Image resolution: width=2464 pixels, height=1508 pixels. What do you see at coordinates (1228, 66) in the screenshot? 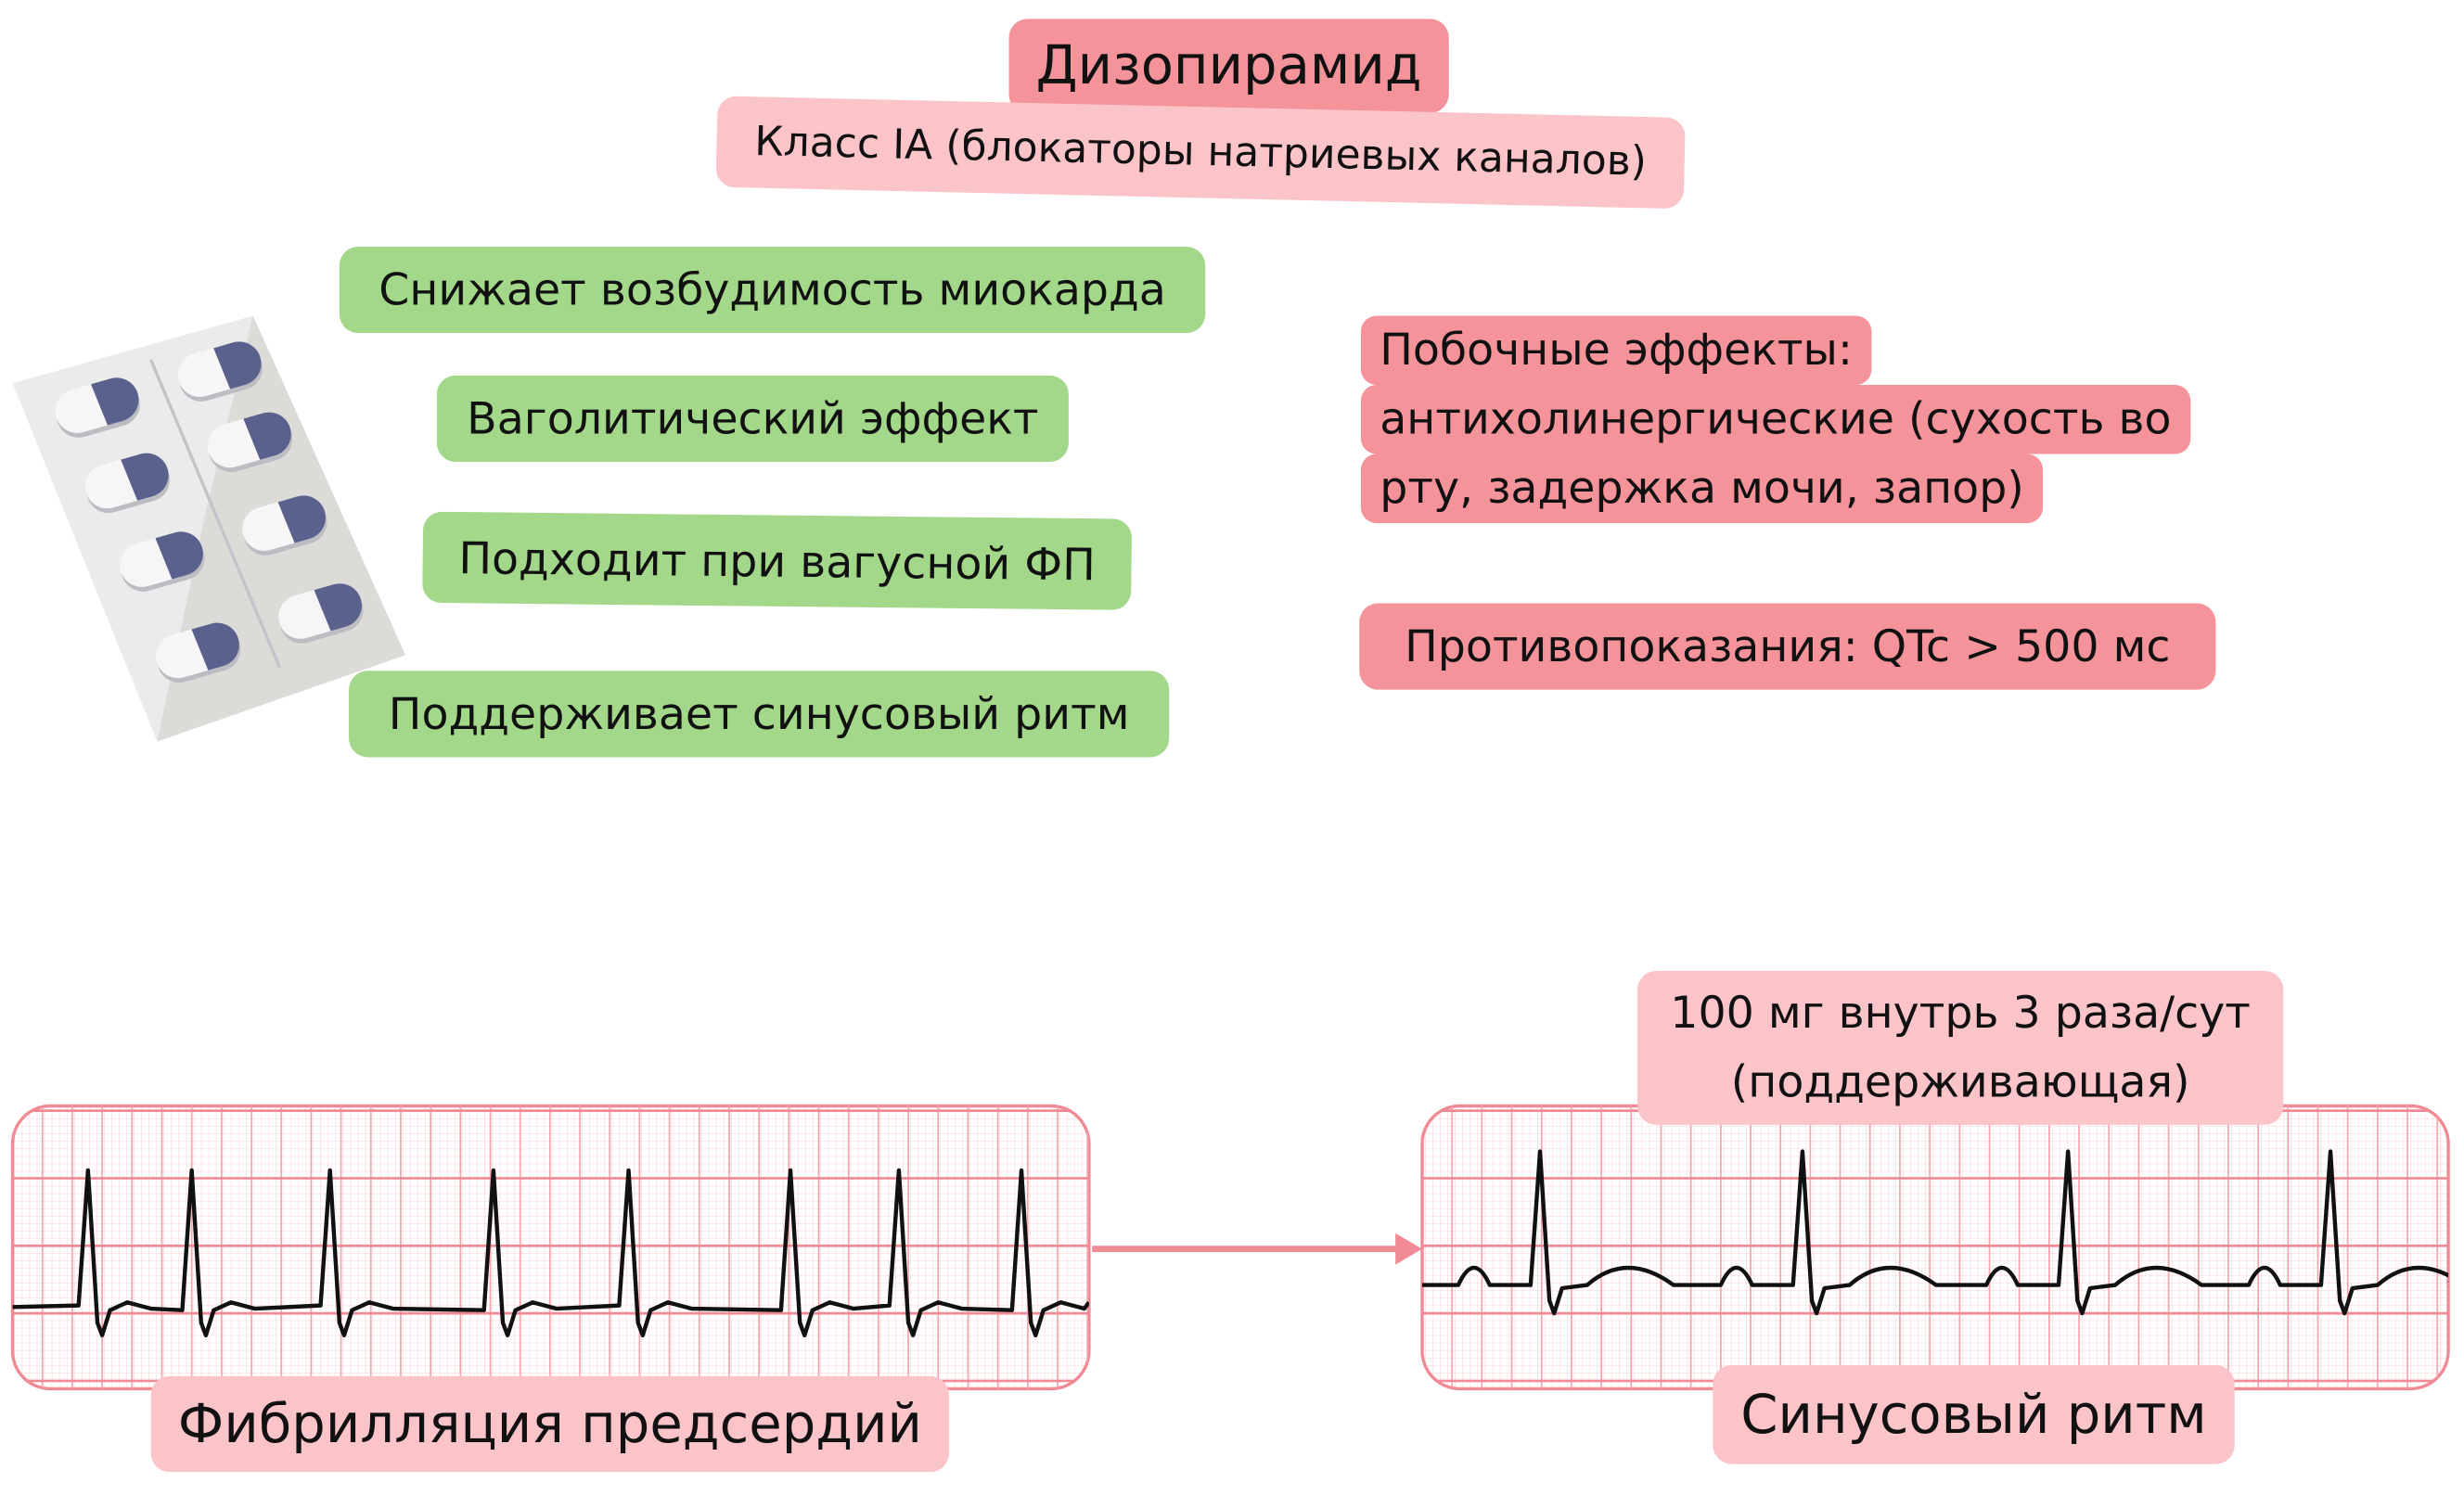
I see `drug-title: Дизопирамид` at bounding box center [1228, 66].